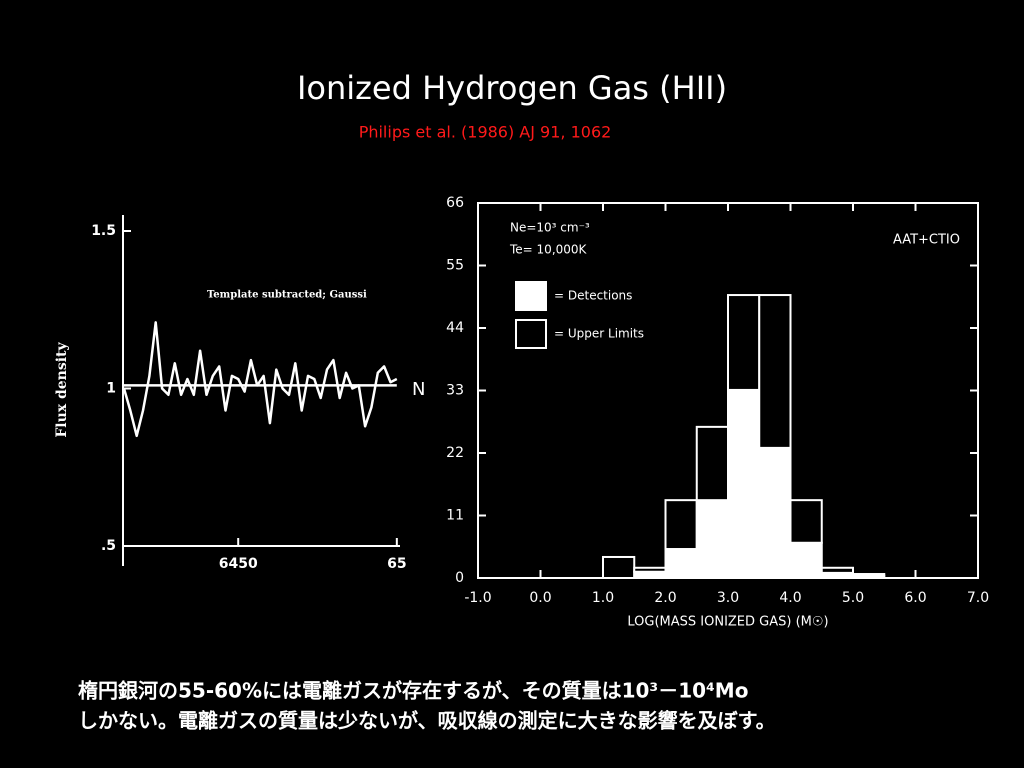  Describe the element at coordinates (459, 578) in the screenshot. I see `y-tick-label: 0` at that location.